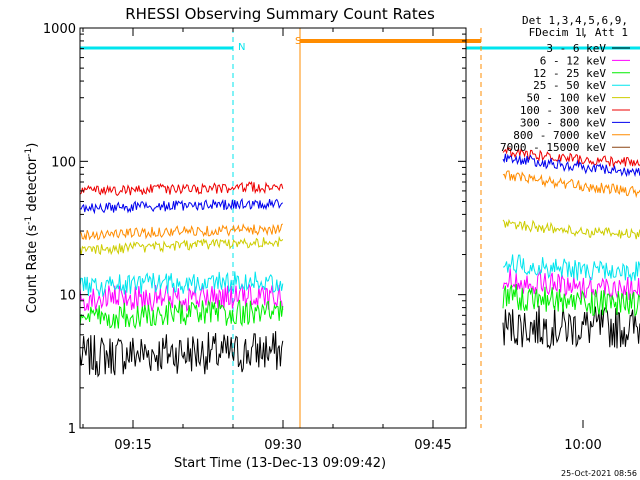 This screenshot has width=640, height=480. Describe the element at coordinates (282, 445) in the screenshot. I see `x-tick-label-1: 09:30` at that location.